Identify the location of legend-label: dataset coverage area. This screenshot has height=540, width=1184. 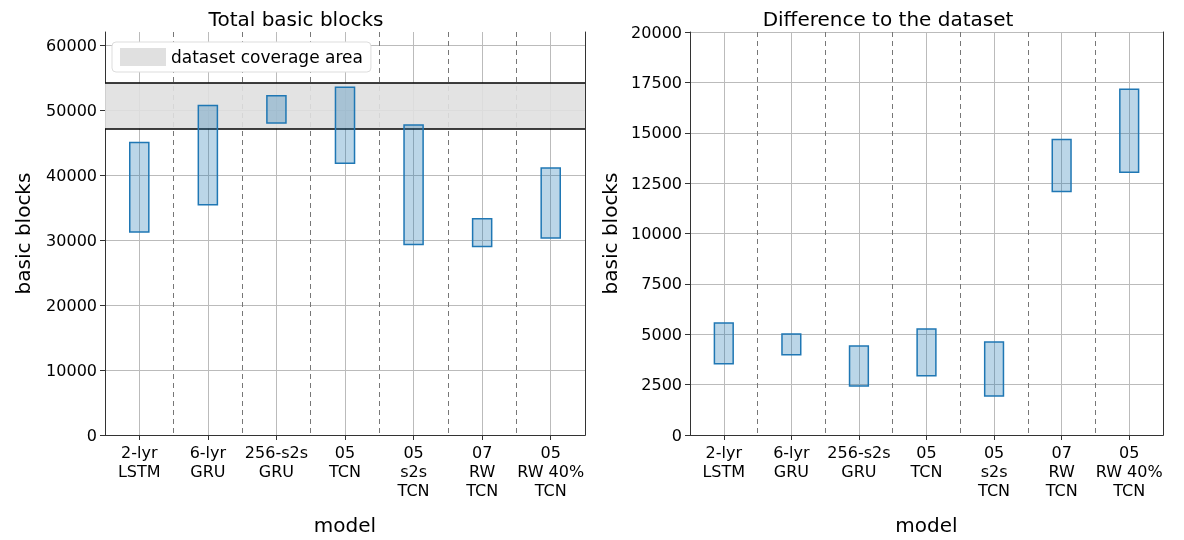
(267, 57).